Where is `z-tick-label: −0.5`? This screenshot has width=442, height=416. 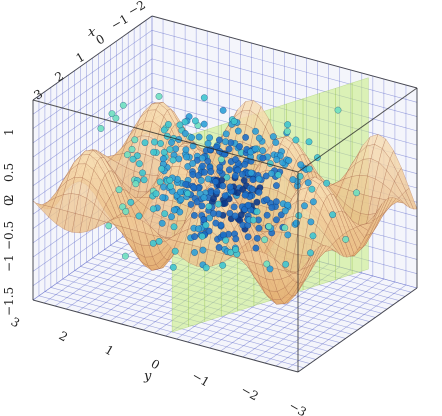 z-tick-label: −0.5 is located at coordinates (9, 235).